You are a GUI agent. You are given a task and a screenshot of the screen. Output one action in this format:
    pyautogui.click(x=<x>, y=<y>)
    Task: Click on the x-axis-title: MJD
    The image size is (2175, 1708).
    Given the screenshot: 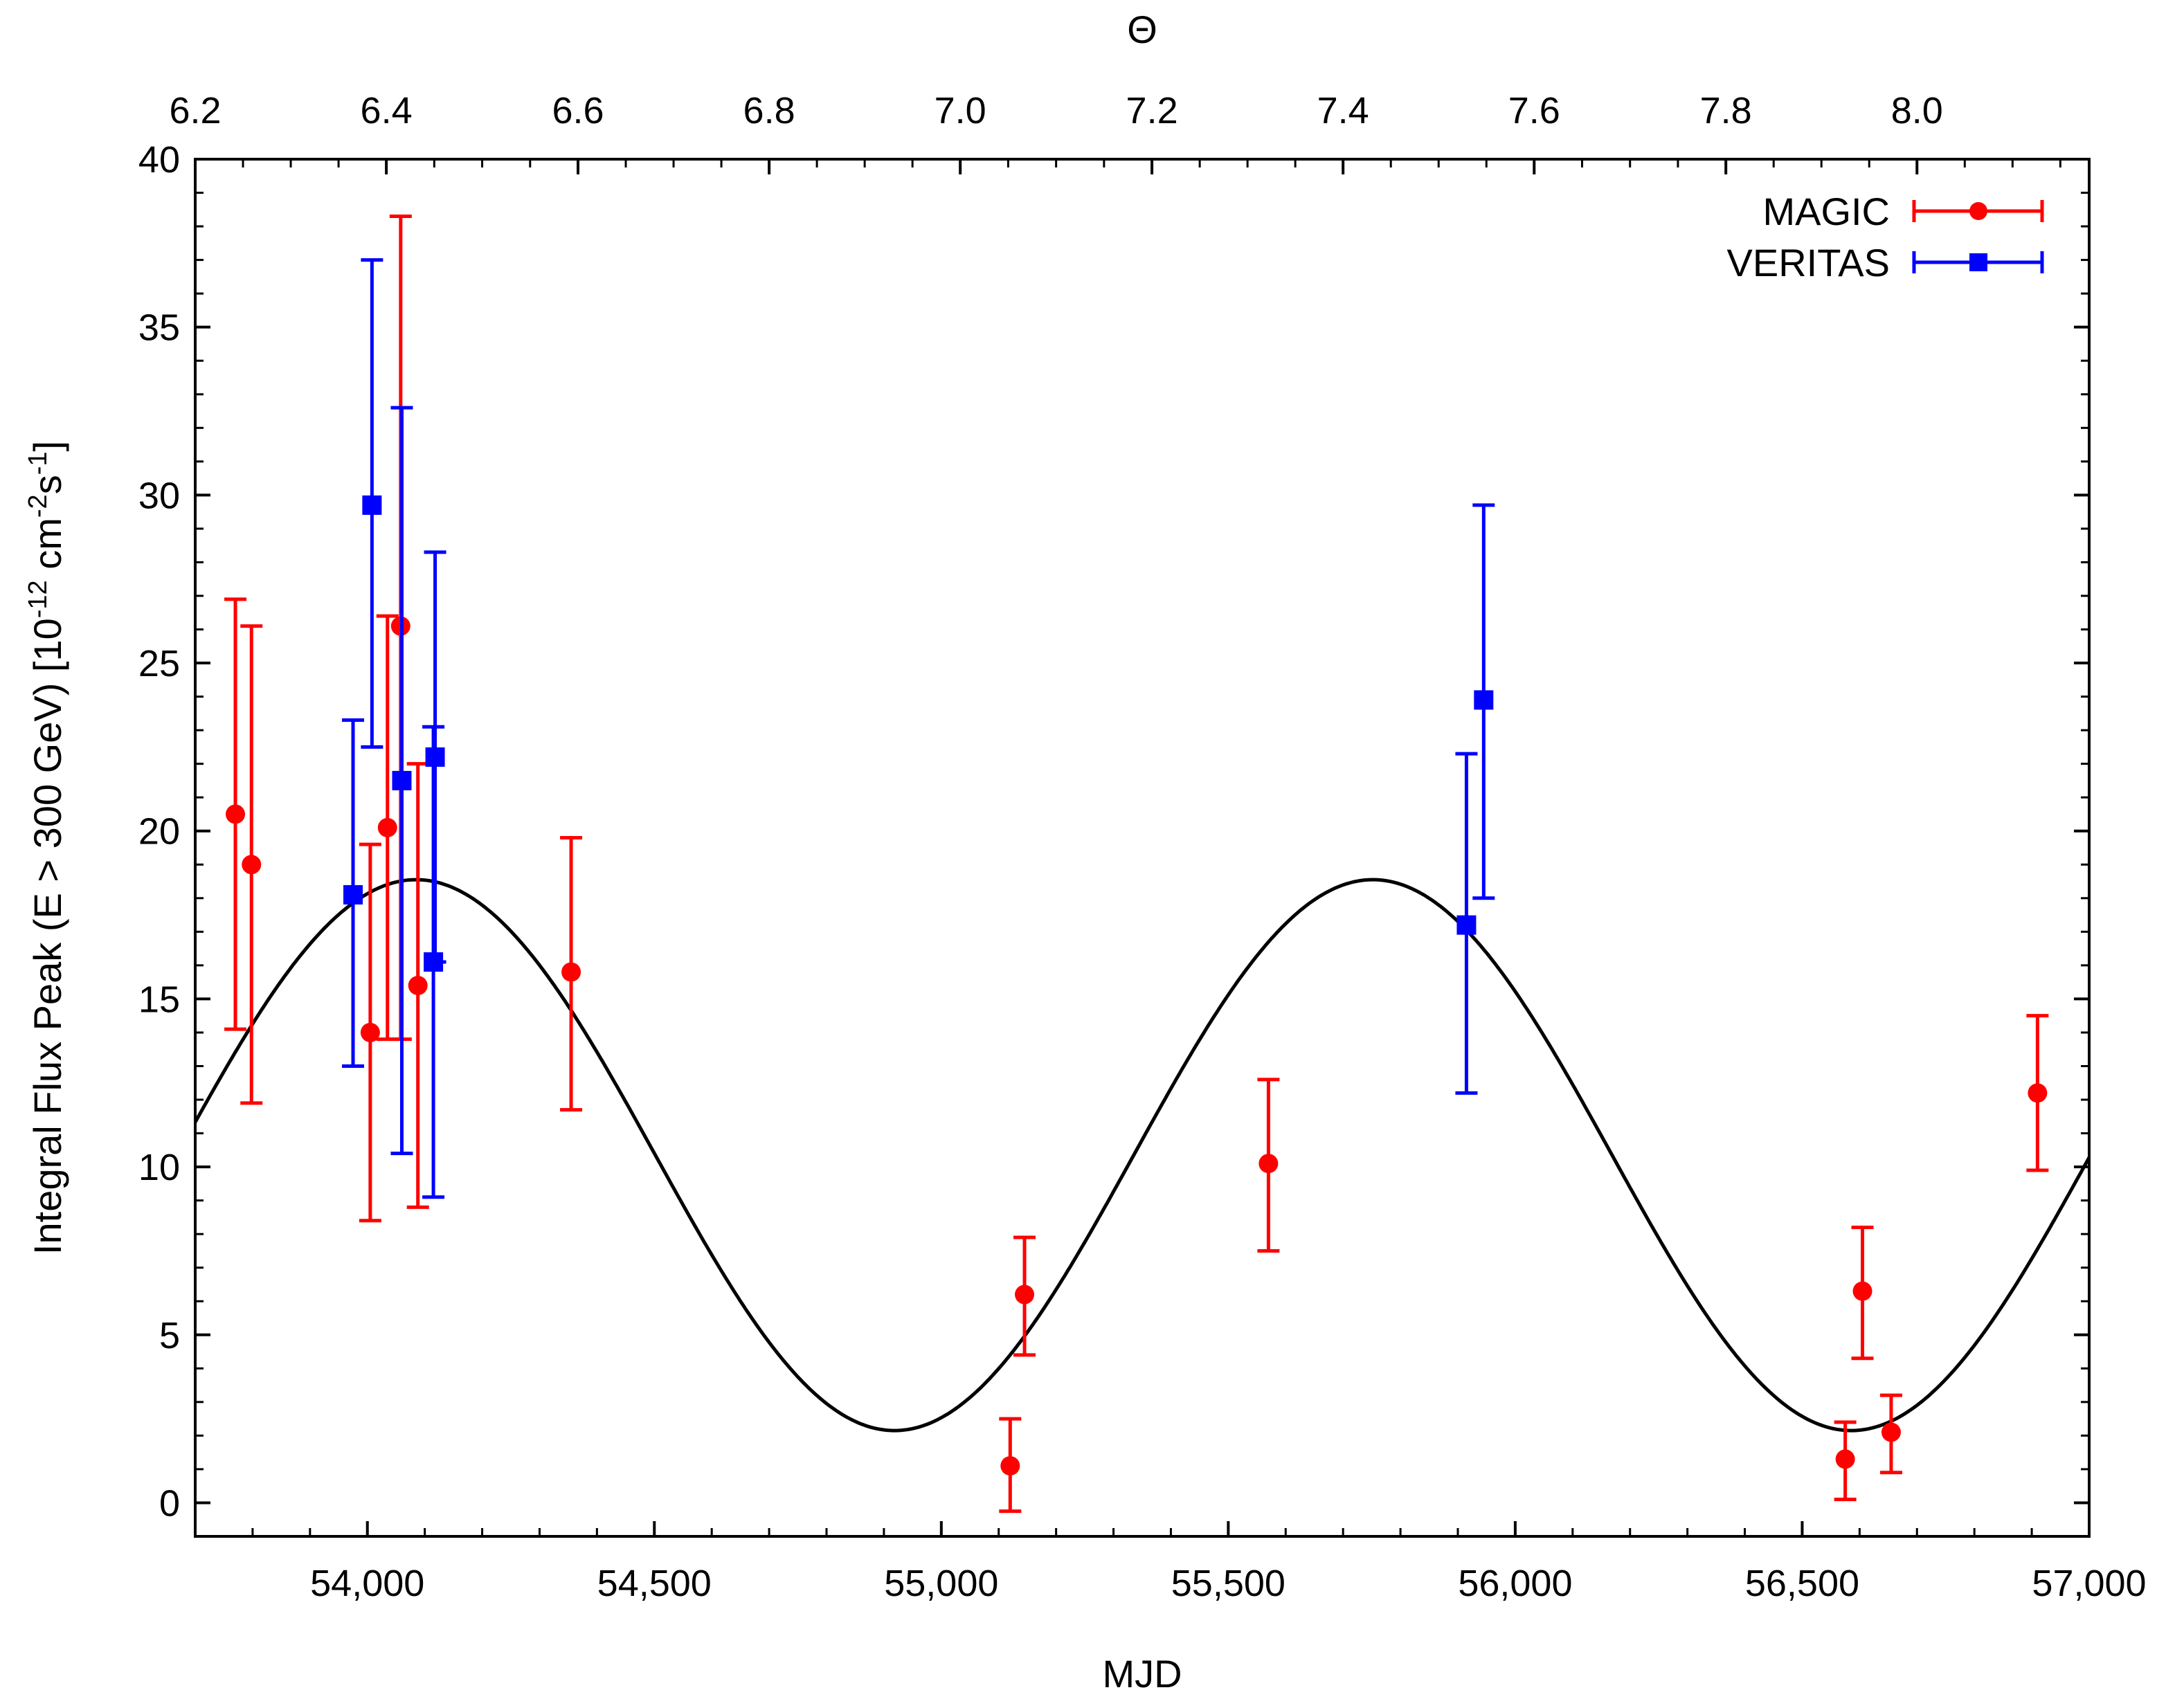 What is the action you would take?
    pyautogui.click(x=1142, y=1674)
    